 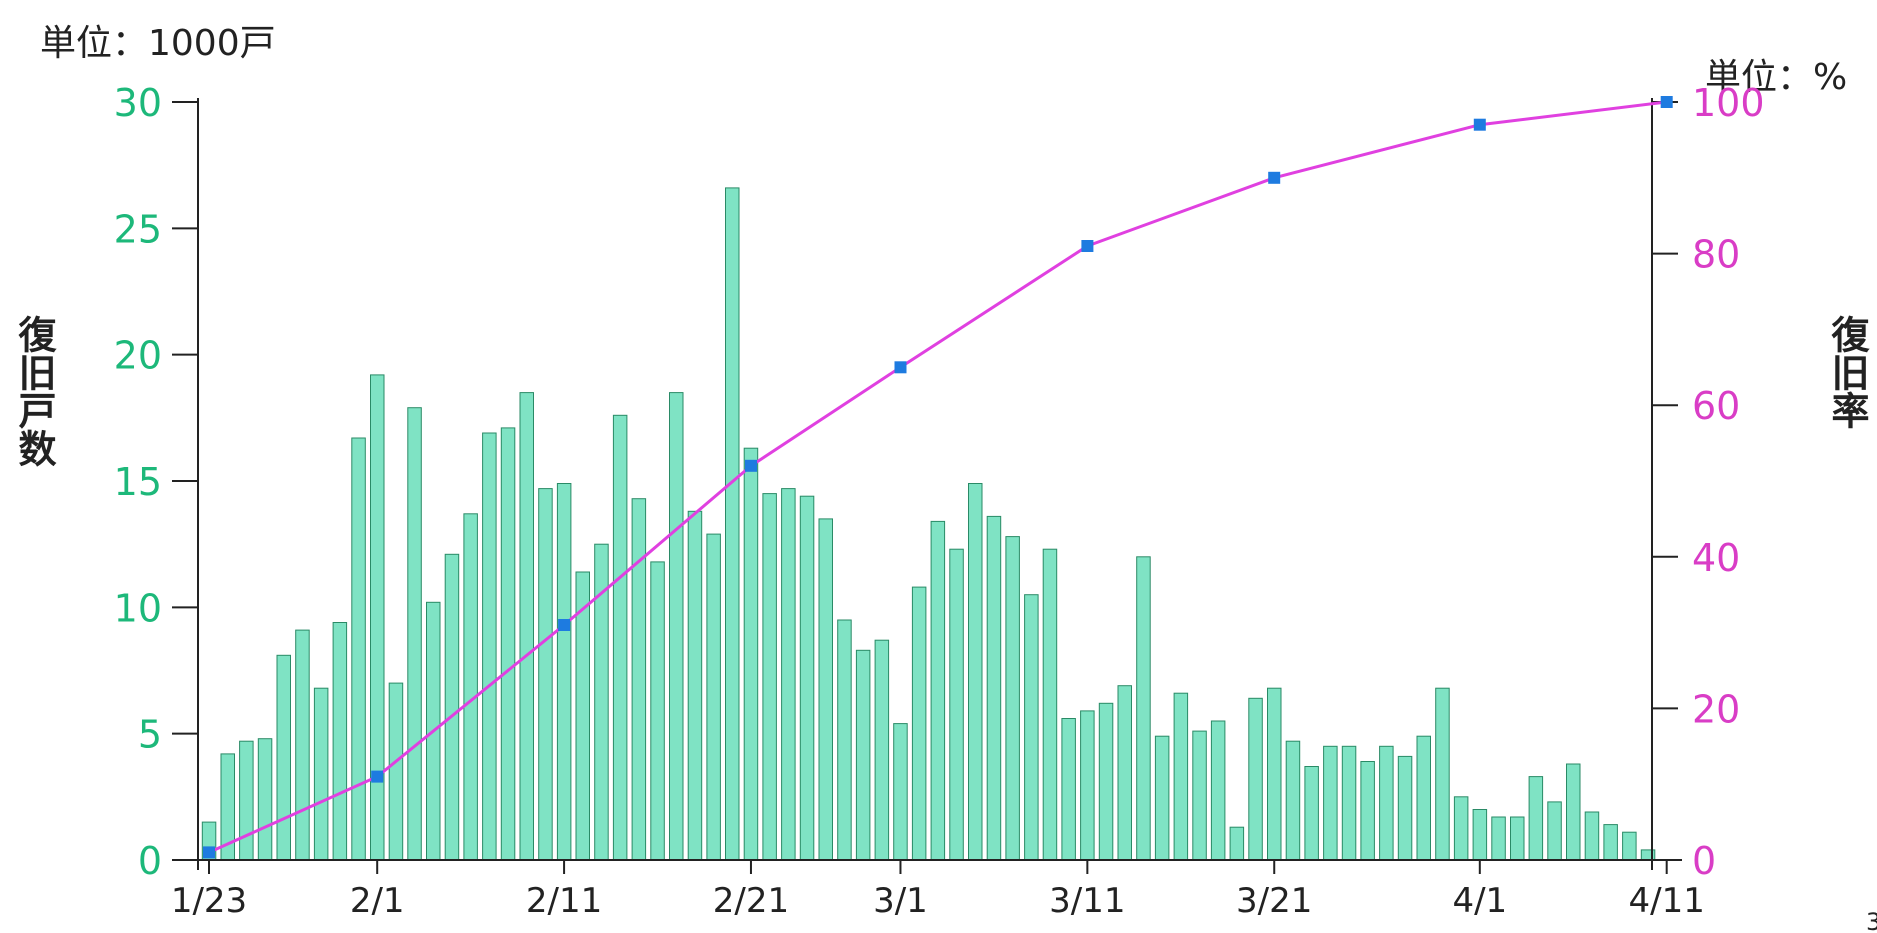 I want to click on x-tick-label-4: 3/1, so click(x=900, y=901).